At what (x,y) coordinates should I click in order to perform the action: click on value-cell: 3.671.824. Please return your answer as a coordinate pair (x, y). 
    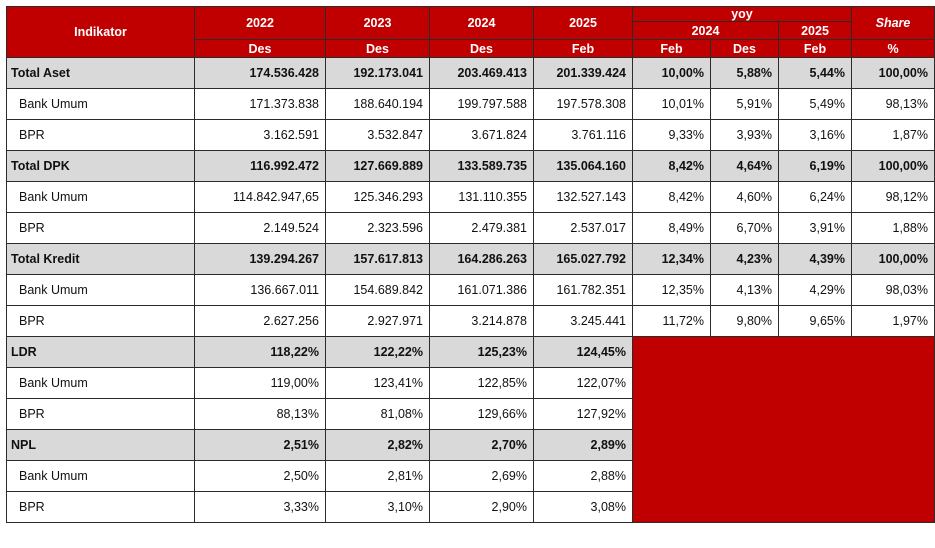
    Looking at the image, I should click on (481, 135).